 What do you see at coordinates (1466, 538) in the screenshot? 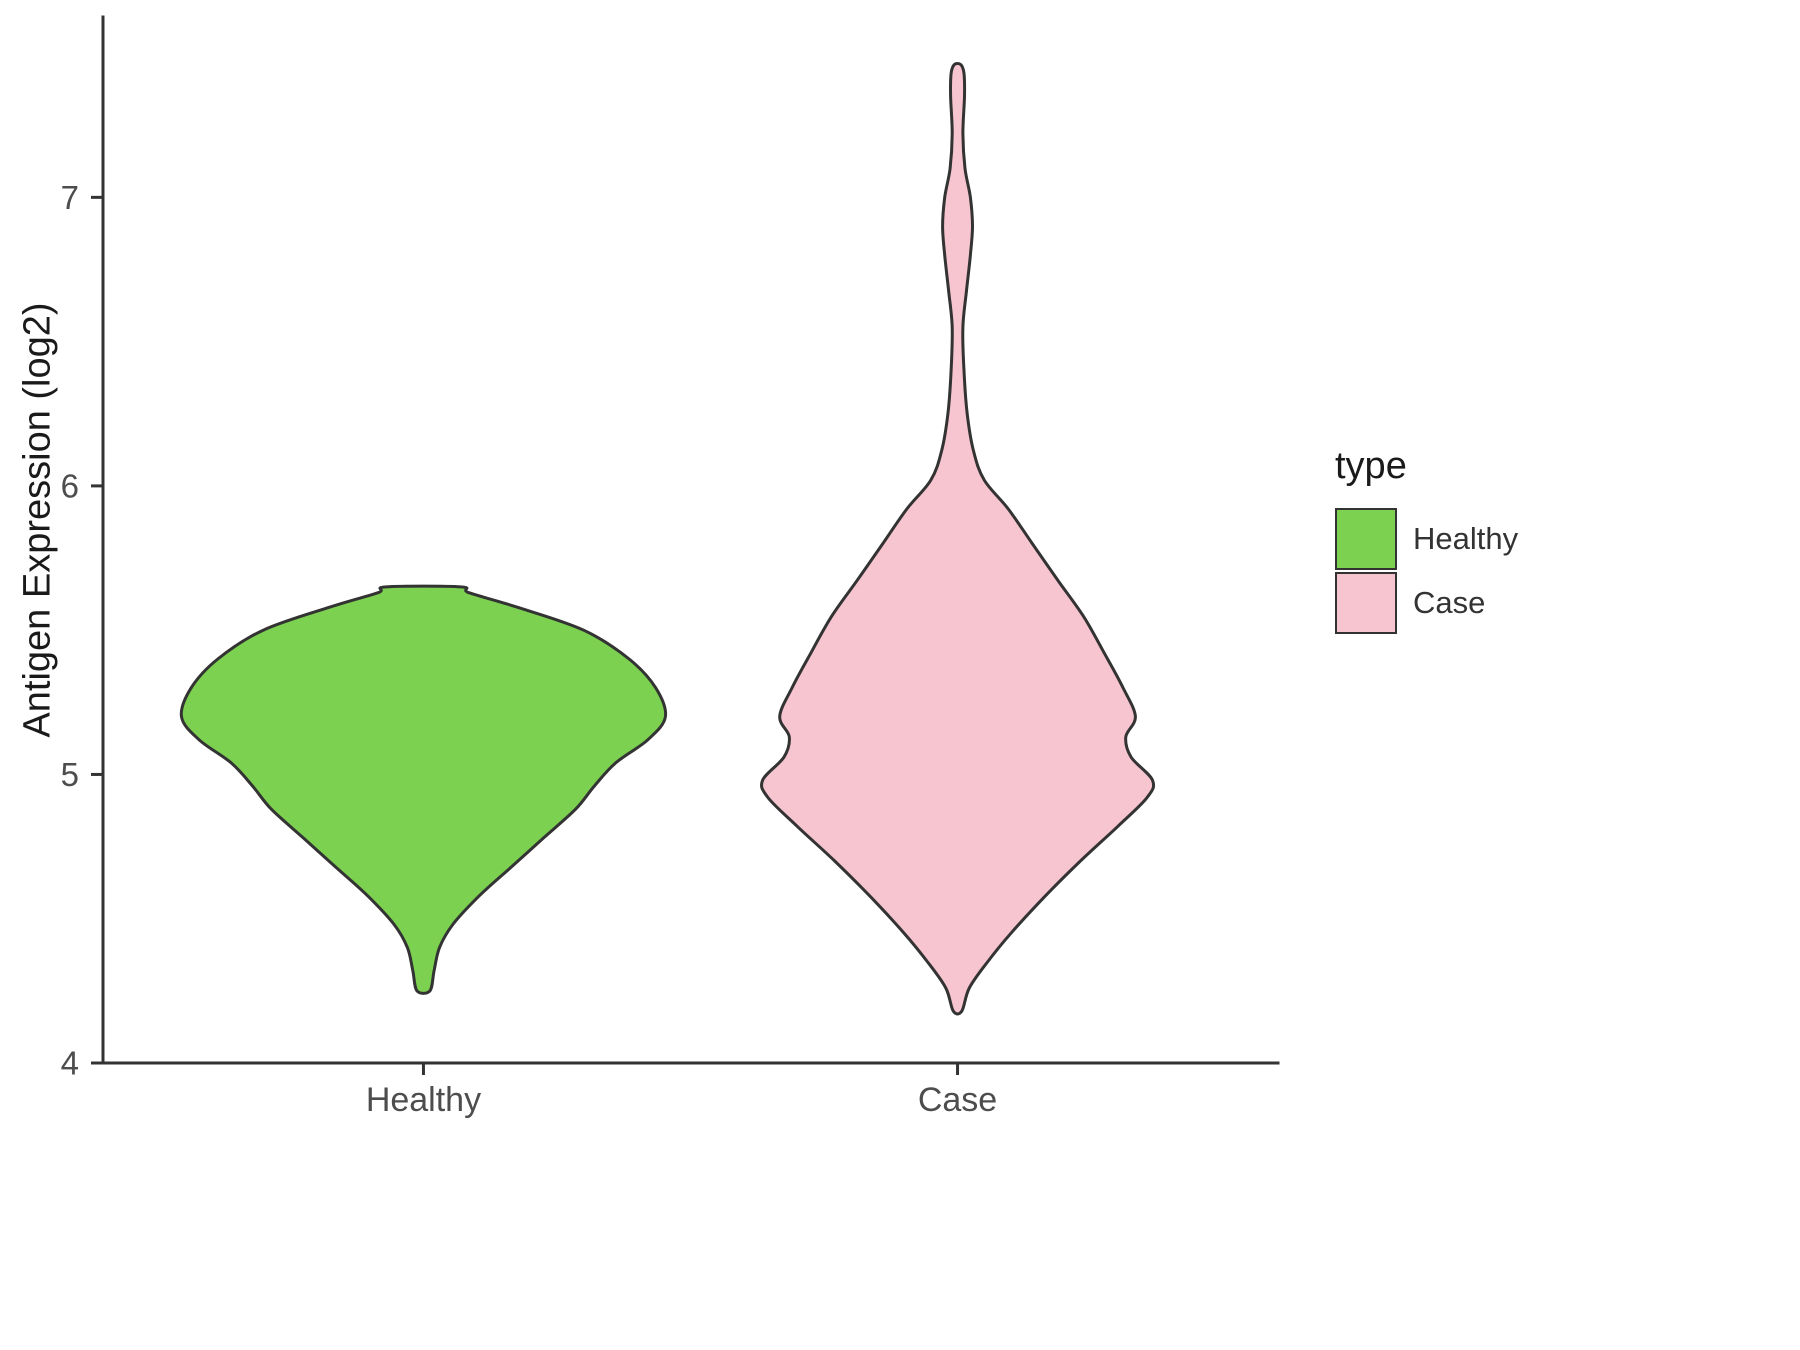
I see `legend-label-healthy: Healthy` at bounding box center [1466, 538].